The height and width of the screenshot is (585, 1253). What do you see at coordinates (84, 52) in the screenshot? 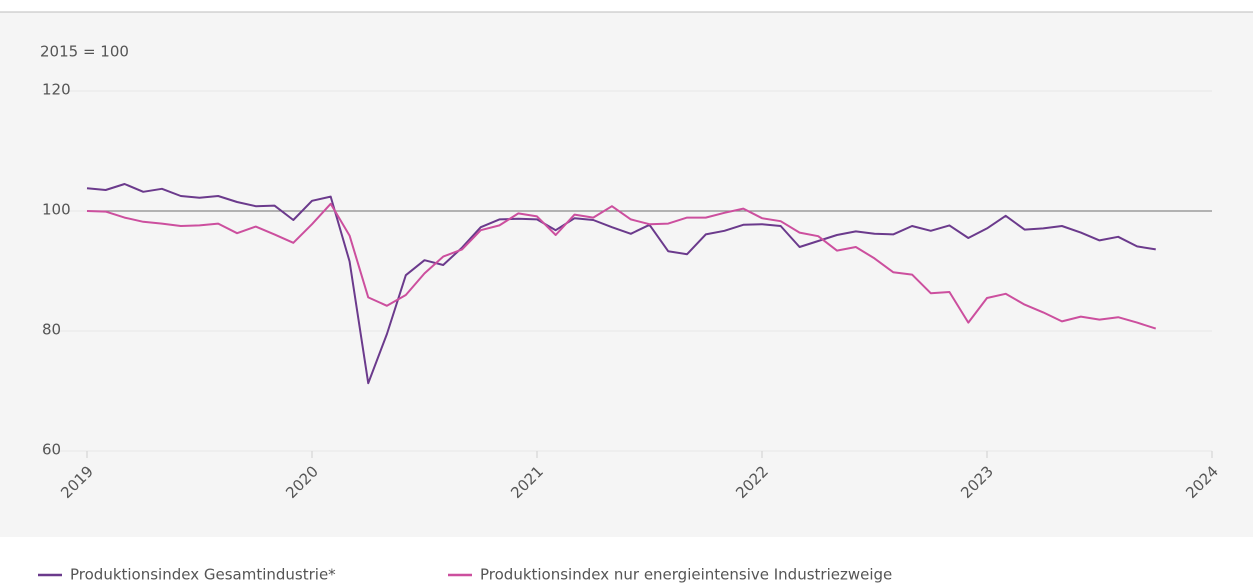
I see `unit-label: 2015 = 100` at bounding box center [84, 52].